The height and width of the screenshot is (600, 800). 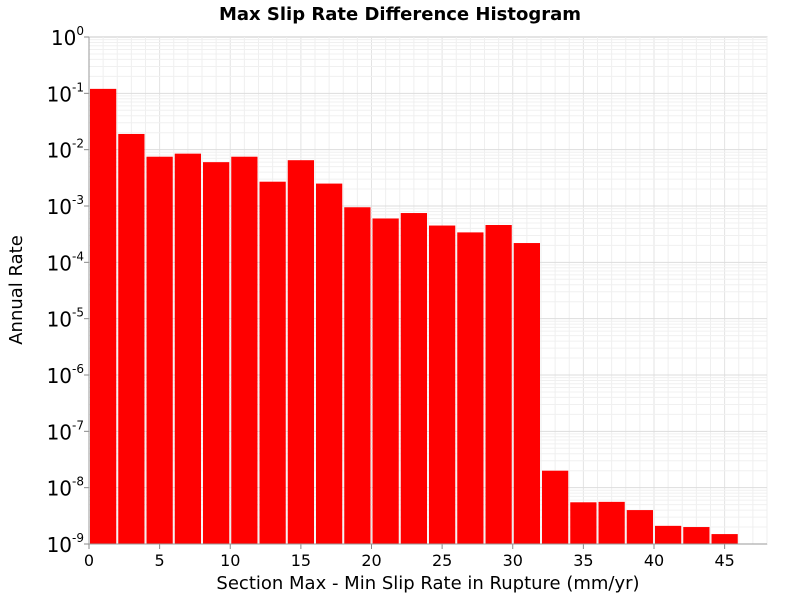 What do you see at coordinates (371, 560) in the screenshot?
I see `x-tick-label: 20` at bounding box center [371, 560].